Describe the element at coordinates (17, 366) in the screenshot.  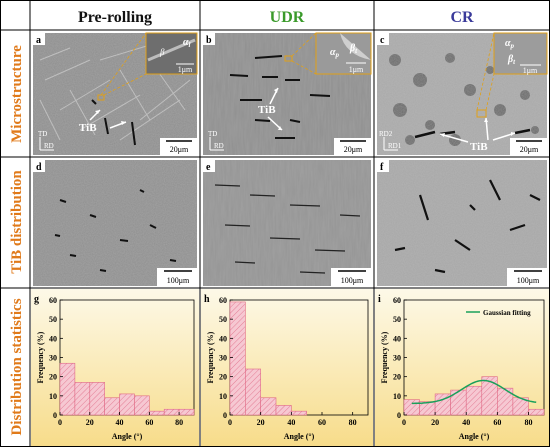
I see `row-header-distribution-statistics: Distribution statistics` at that location.